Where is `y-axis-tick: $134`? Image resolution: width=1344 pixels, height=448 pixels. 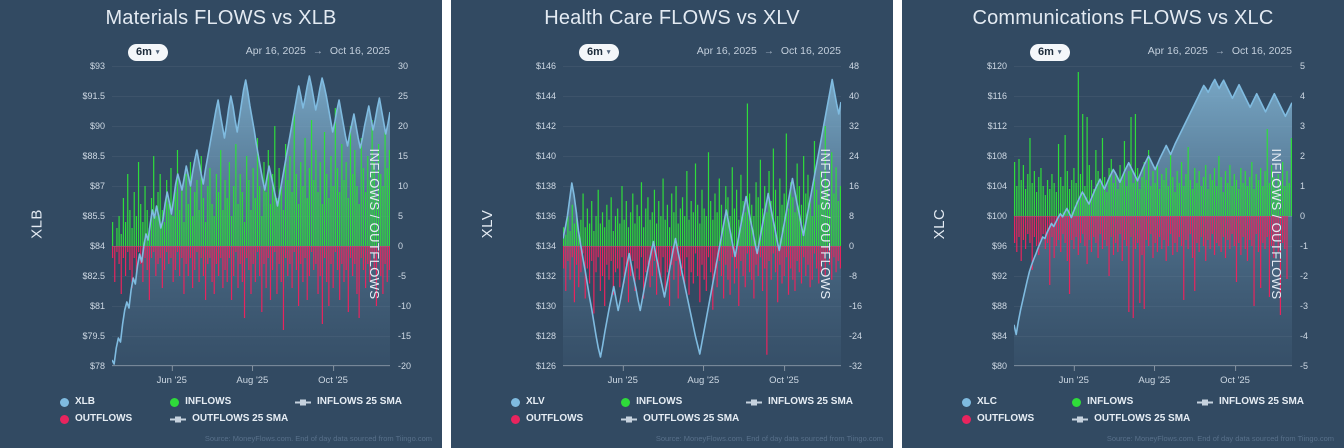
y-axis-tick: $134 is located at coordinates (545, 246).